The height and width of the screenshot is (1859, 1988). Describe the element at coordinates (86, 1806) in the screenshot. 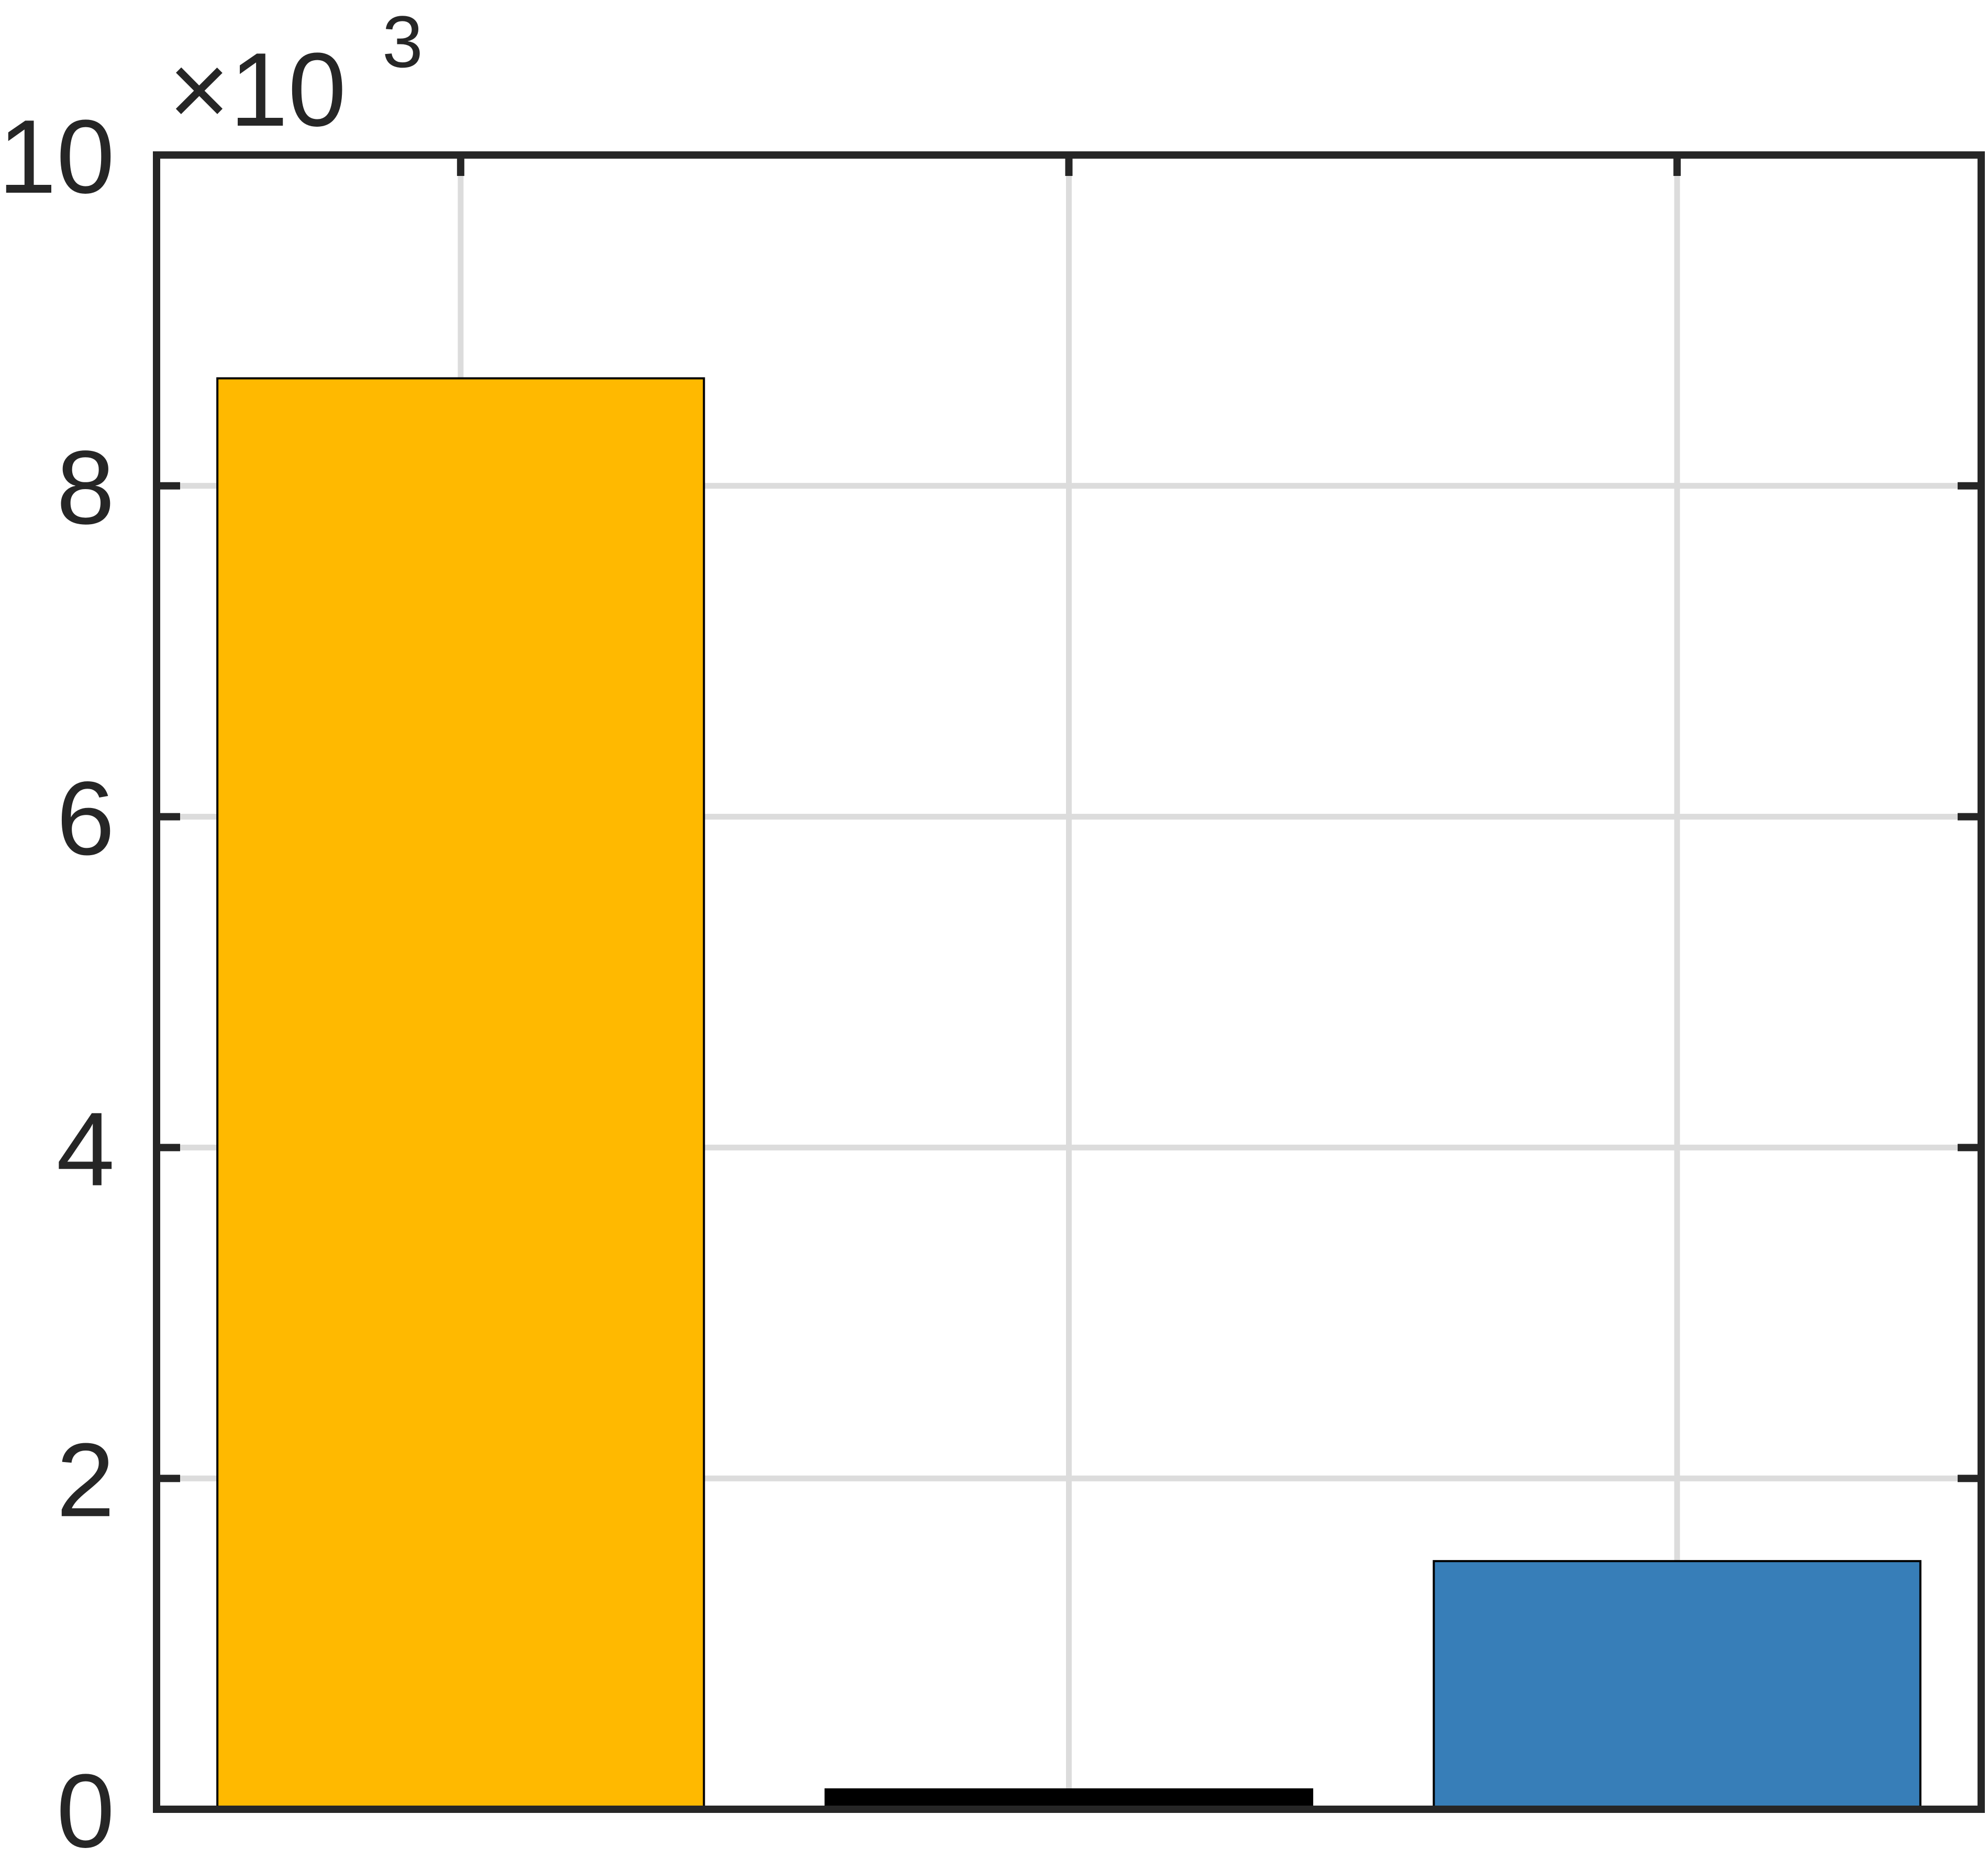

I see `y-tick-label: 0` at that location.